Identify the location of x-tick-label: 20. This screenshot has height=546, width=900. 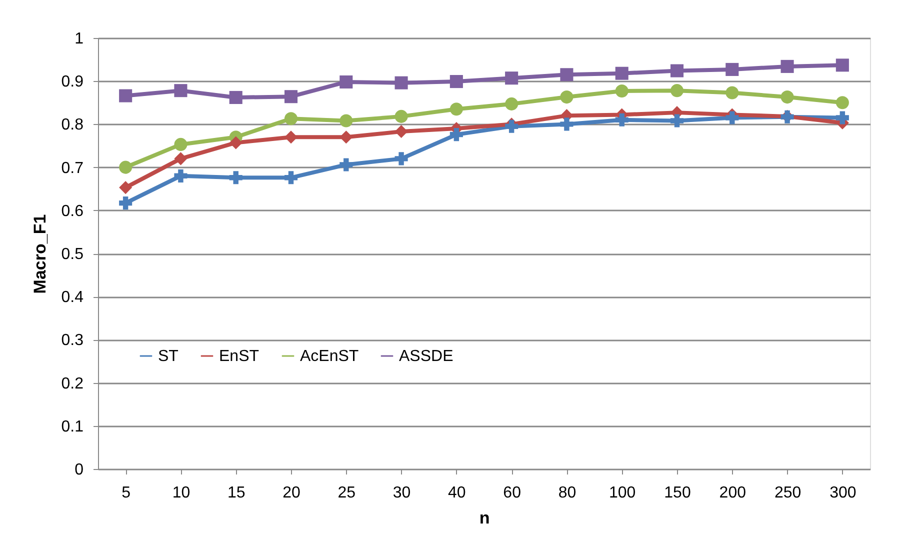
(291, 493).